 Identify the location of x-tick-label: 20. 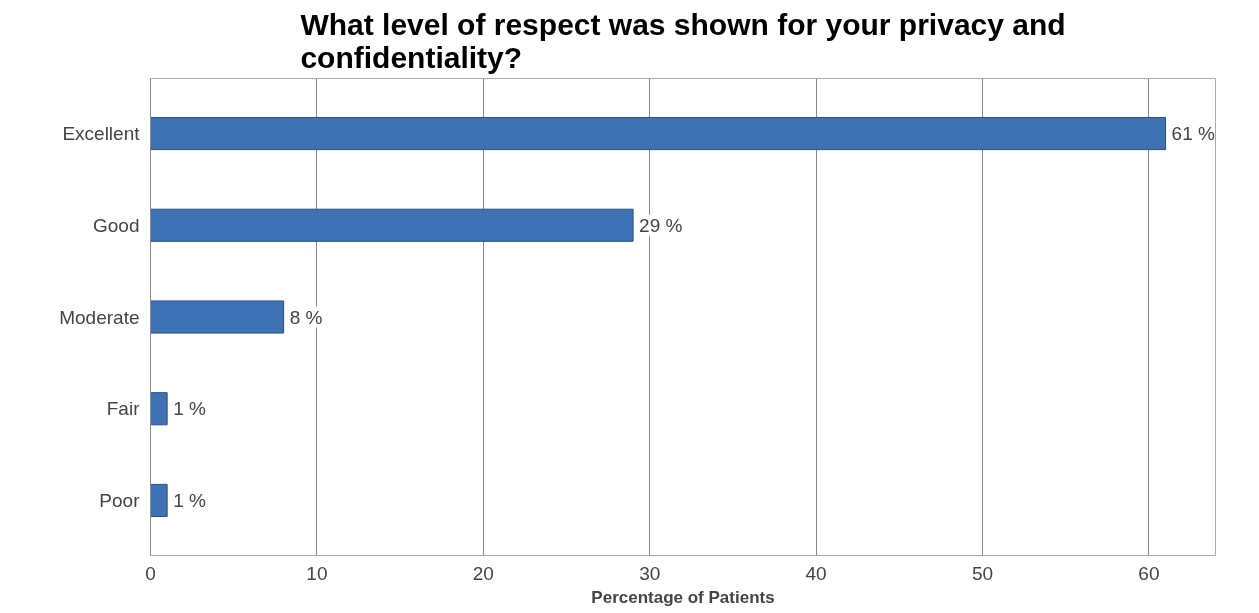
(483, 573).